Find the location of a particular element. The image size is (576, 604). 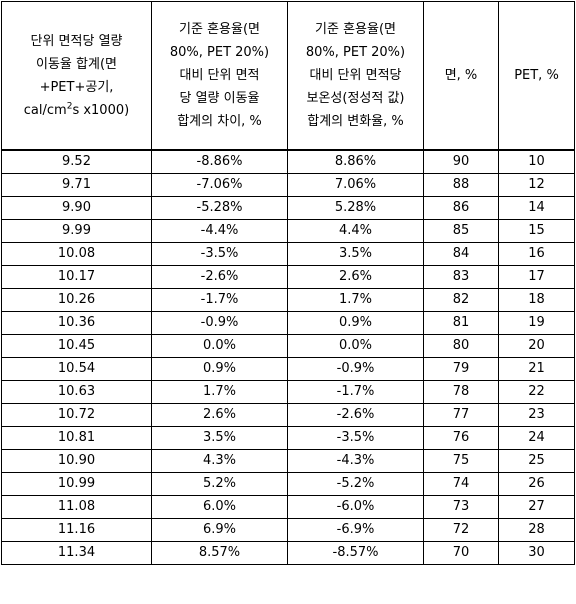

cell-pet-percent: 27 is located at coordinates (536, 507).